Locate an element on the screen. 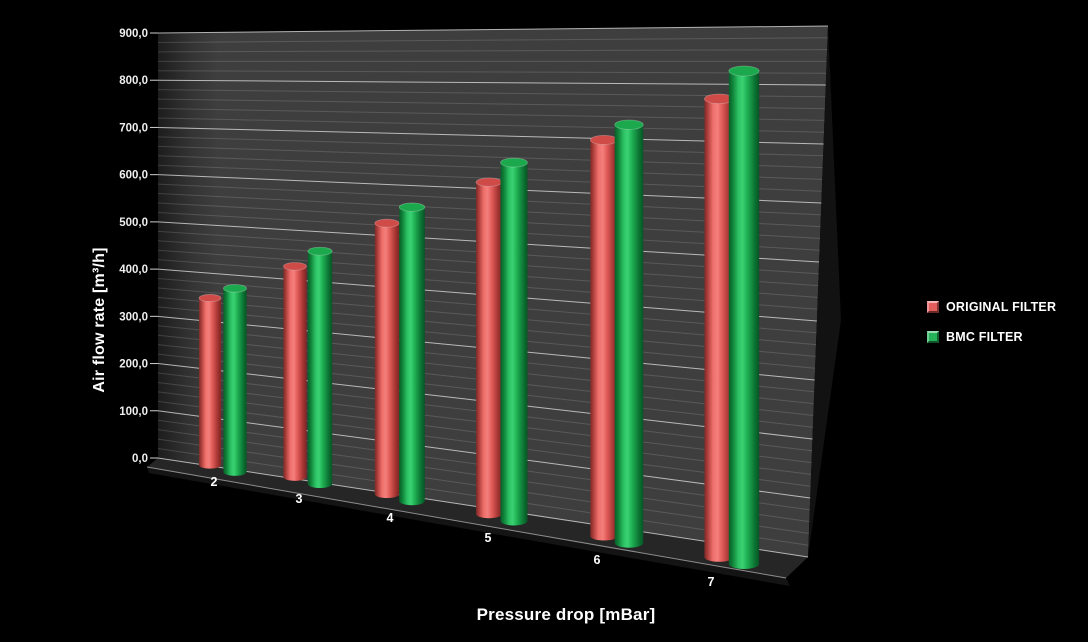 The height and width of the screenshot is (642, 1088). bar-original-filter-2-cap is located at coordinates (210, 298).